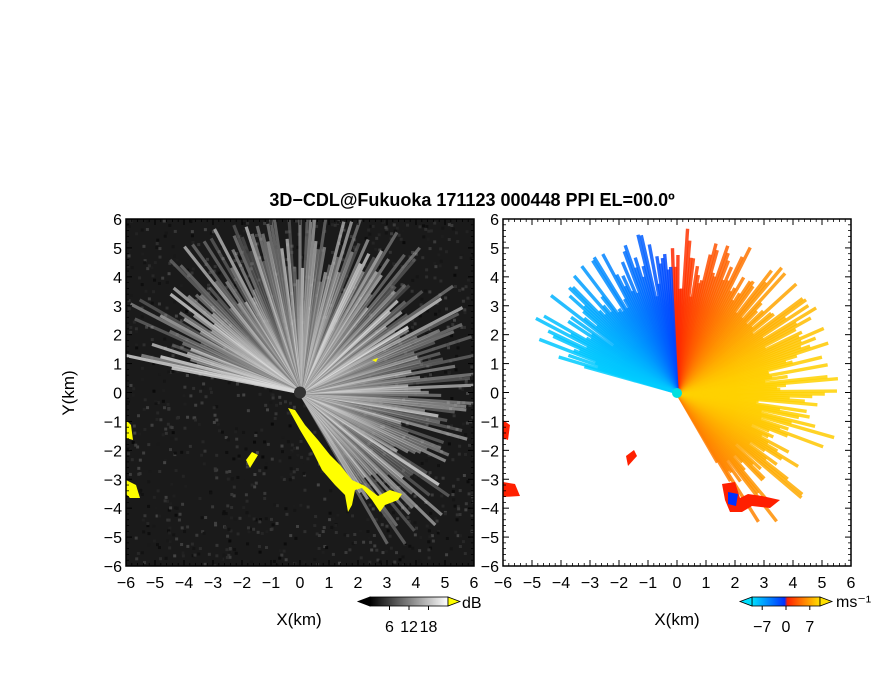 This screenshot has height=680, width=880. I want to click on x-tick-label: −2, so click(619, 583).